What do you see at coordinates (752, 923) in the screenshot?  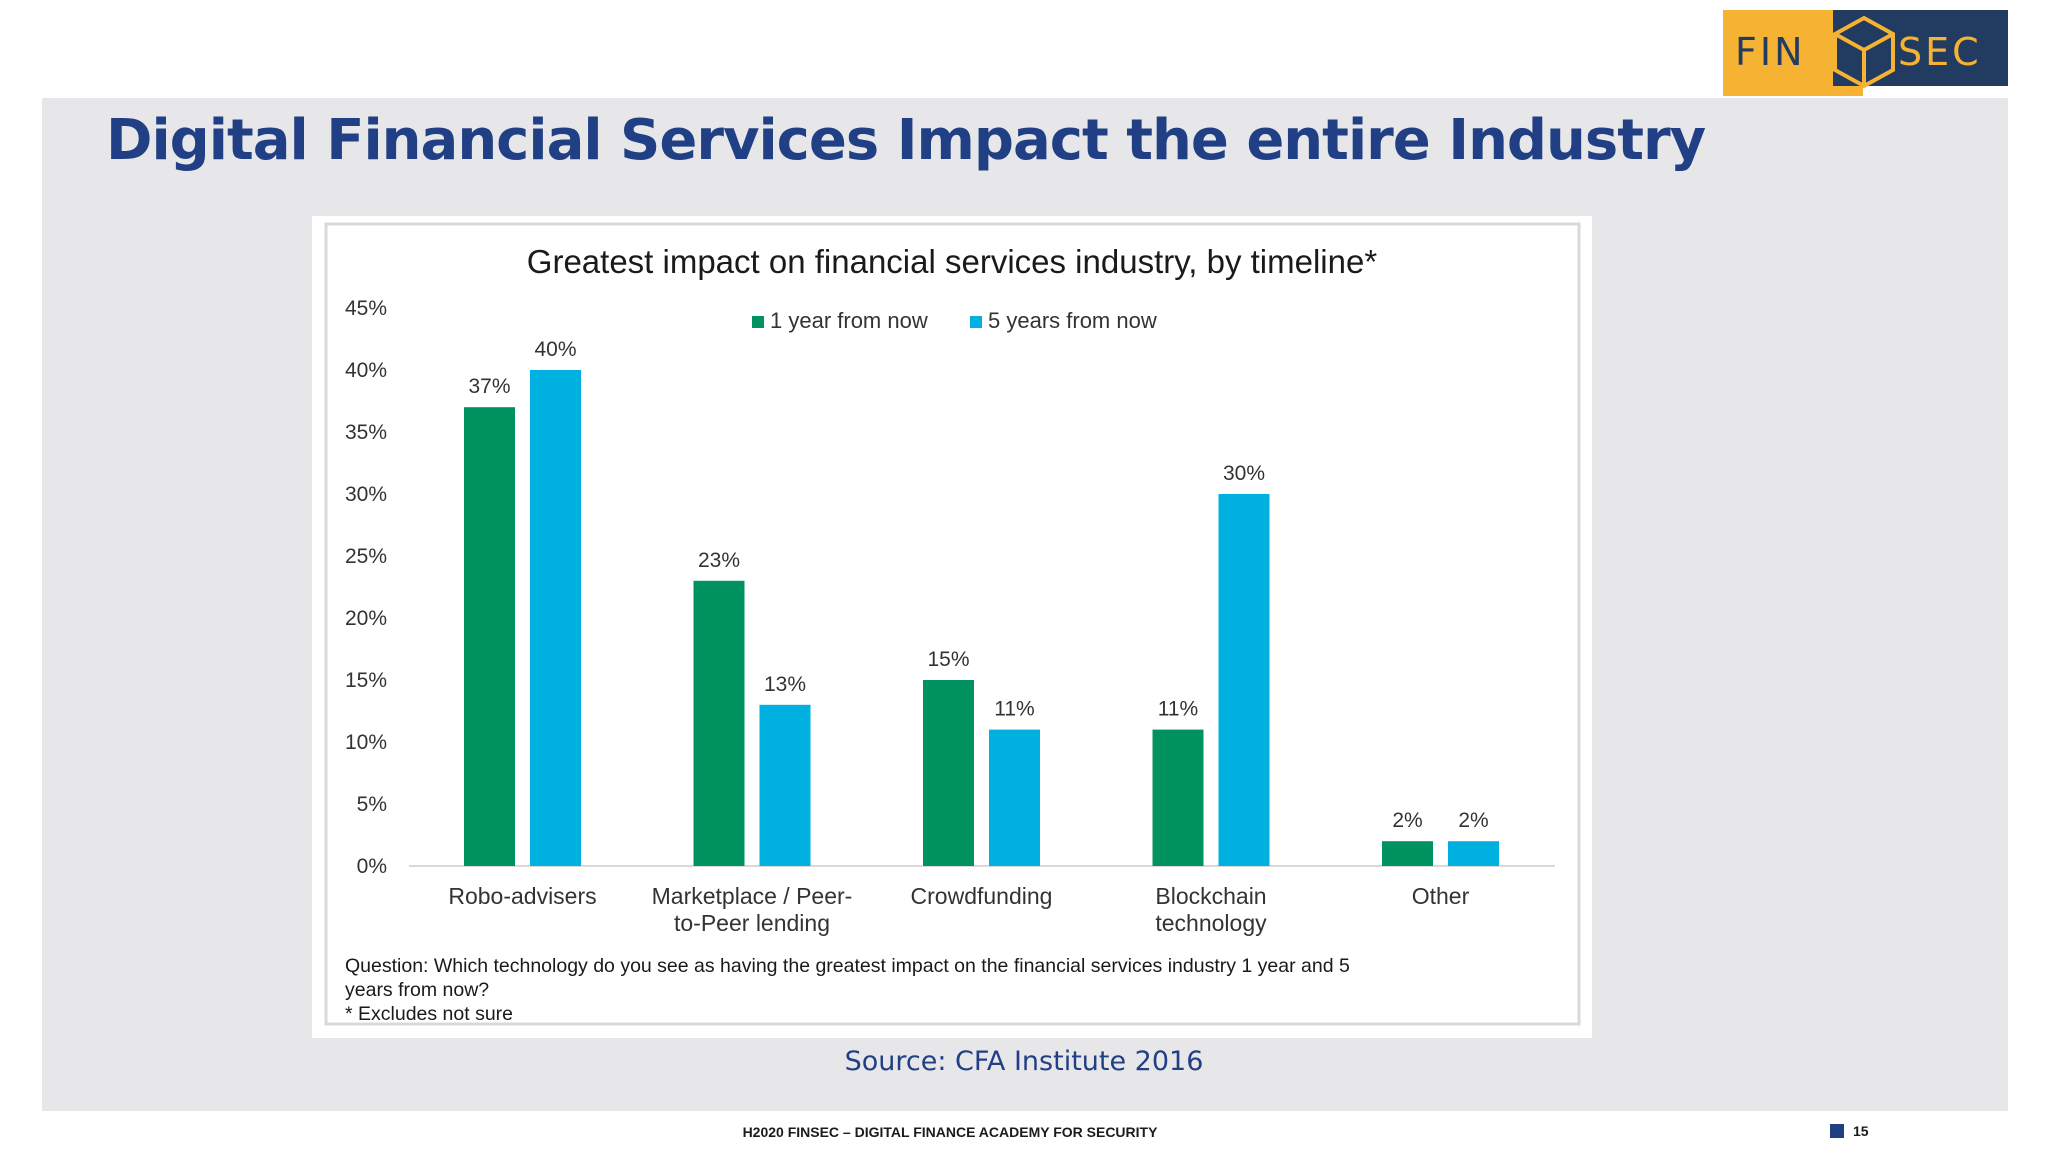 I see `x-category-label: to-Peer lending` at bounding box center [752, 923].